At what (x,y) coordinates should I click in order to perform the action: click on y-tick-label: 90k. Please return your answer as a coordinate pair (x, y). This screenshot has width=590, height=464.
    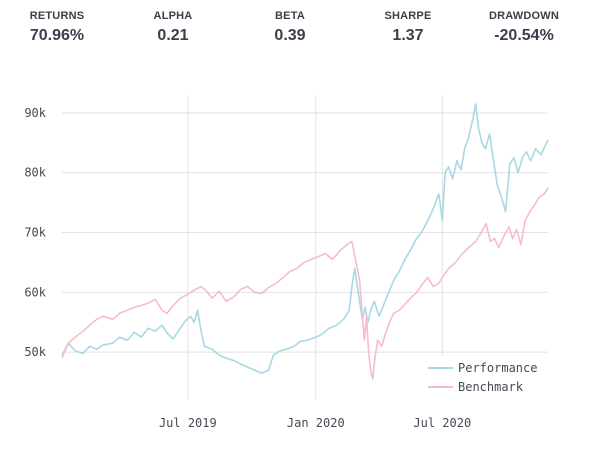
    Looking at the image, I should click on (35, 113).